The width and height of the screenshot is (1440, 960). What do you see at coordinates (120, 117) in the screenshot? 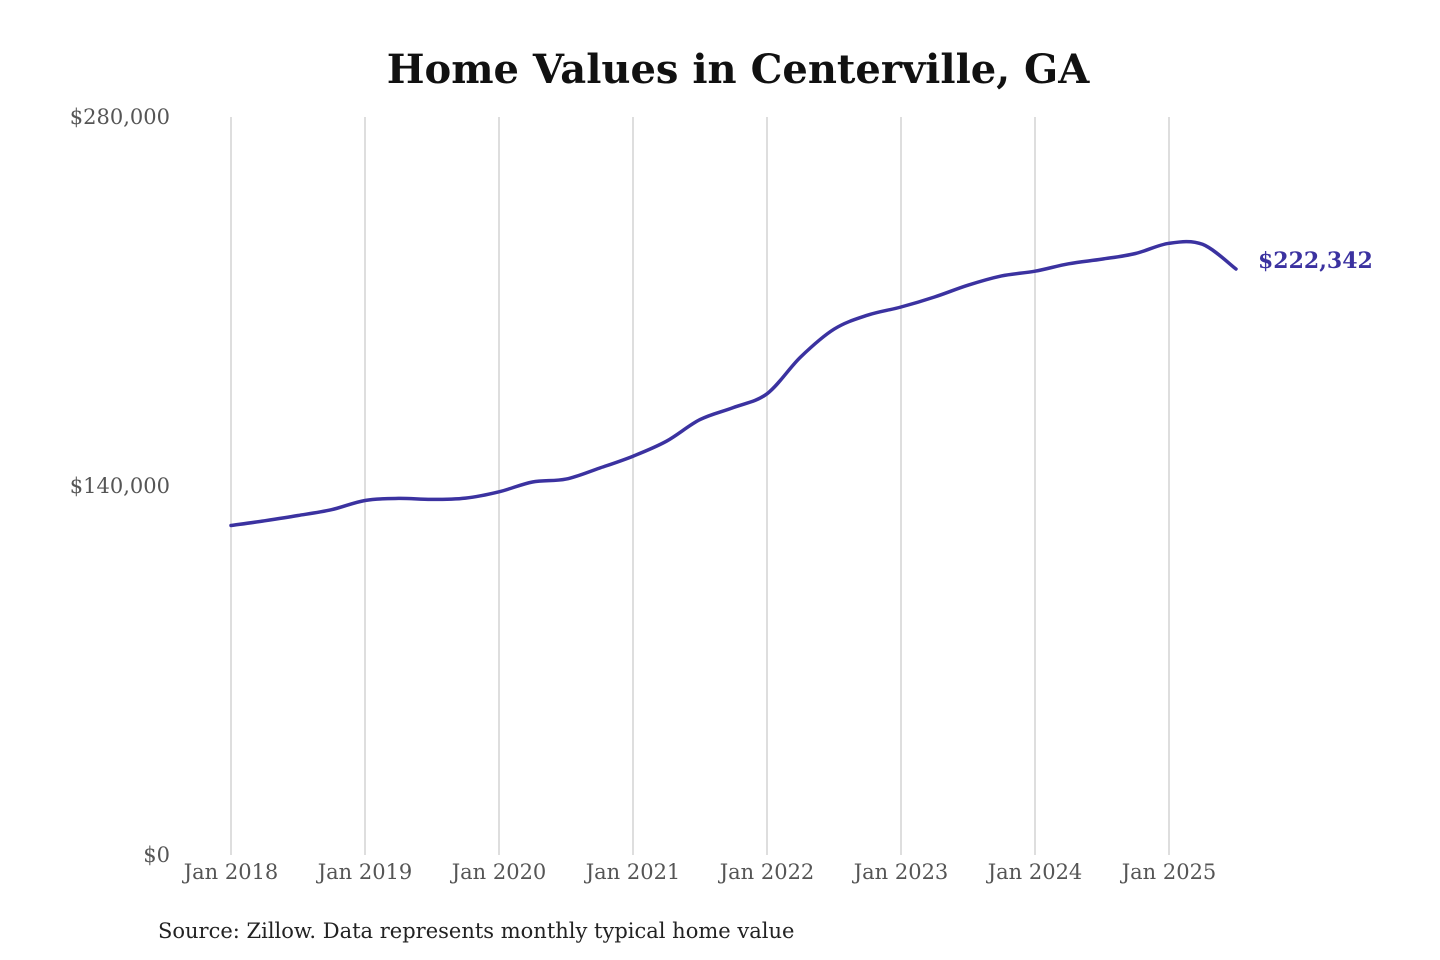
I see `y-tick-label: $280,000` at bounding box center [120, 117].